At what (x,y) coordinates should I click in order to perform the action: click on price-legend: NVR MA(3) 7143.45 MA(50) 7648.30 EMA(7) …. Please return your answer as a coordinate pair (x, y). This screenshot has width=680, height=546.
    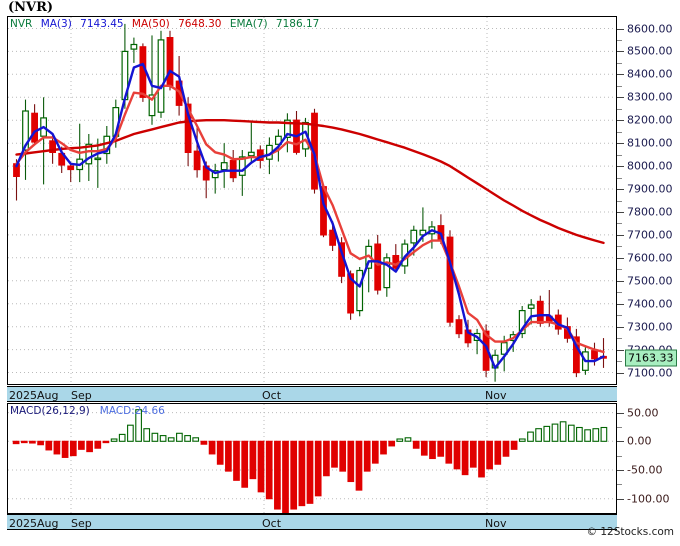
    Looking at the image, I should click on (167, 24).